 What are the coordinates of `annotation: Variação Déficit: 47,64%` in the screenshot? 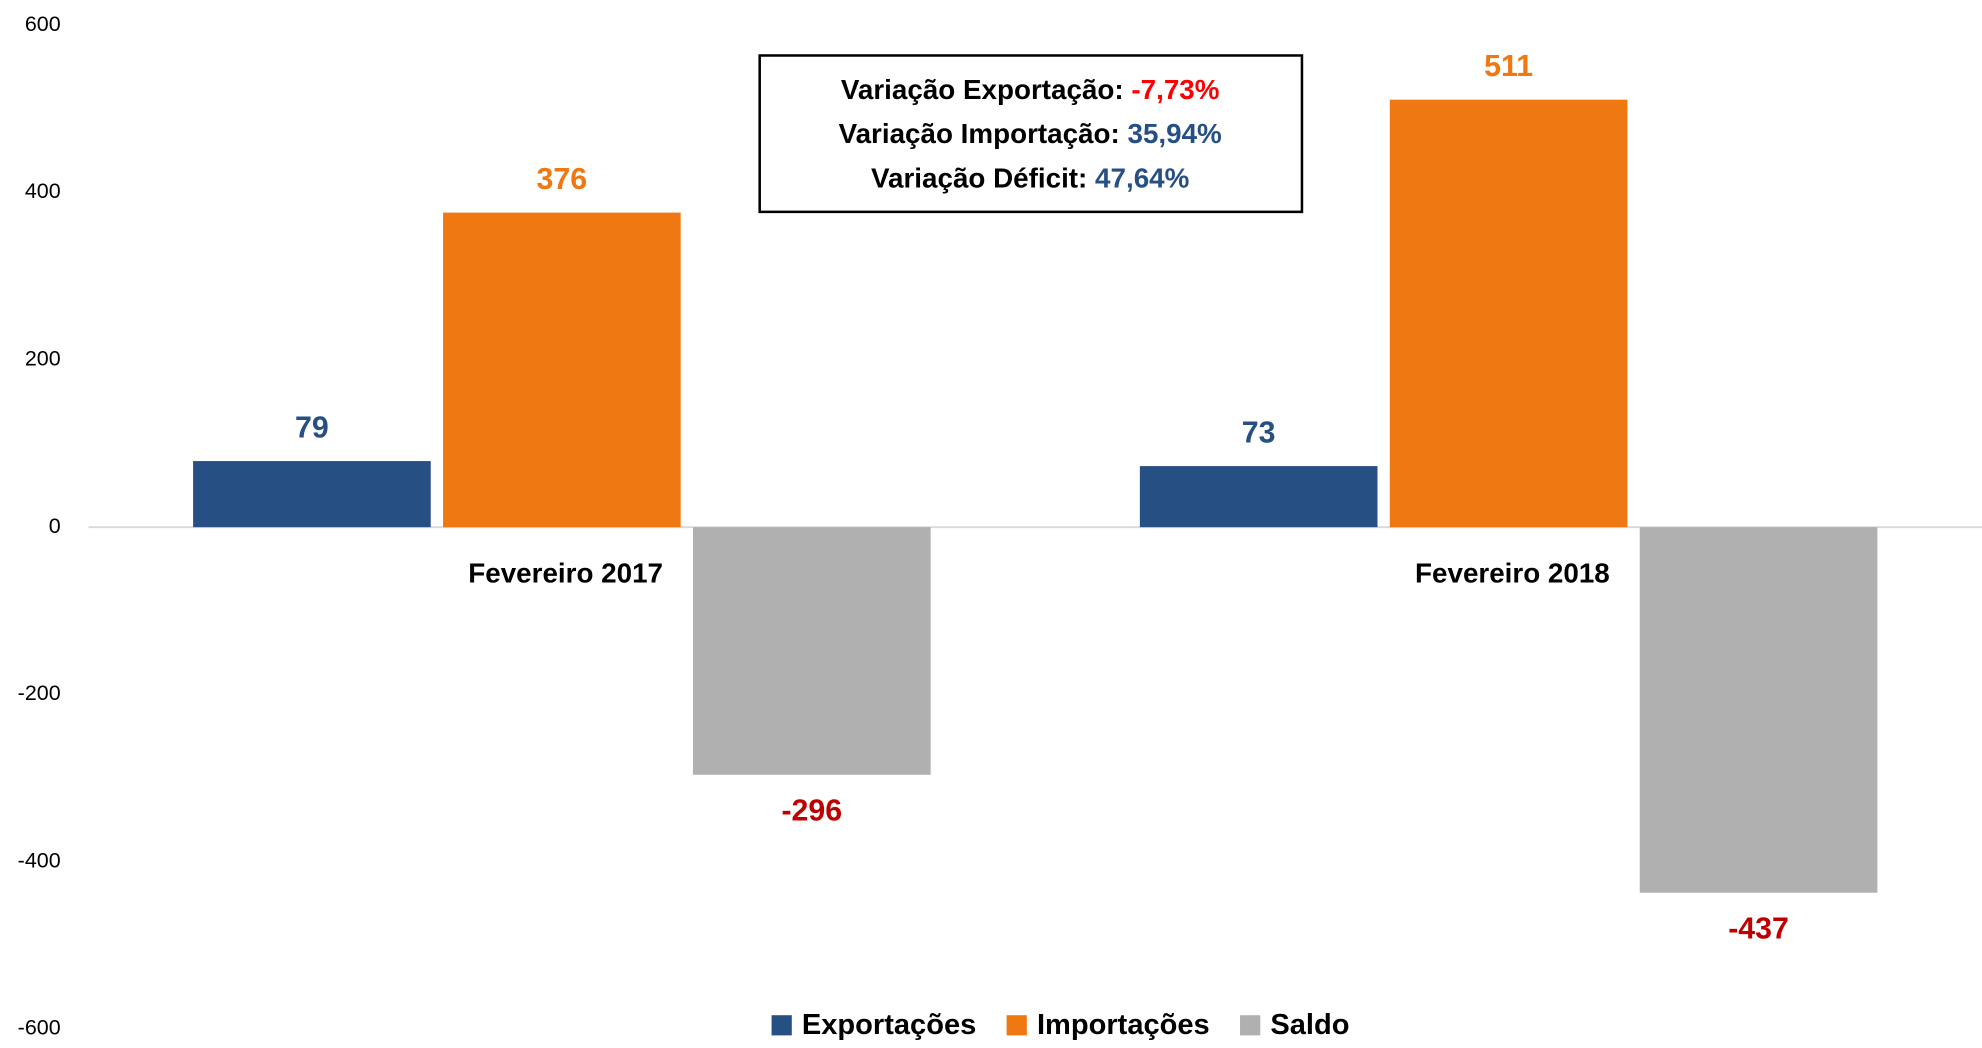 It's located at (1030, 178).